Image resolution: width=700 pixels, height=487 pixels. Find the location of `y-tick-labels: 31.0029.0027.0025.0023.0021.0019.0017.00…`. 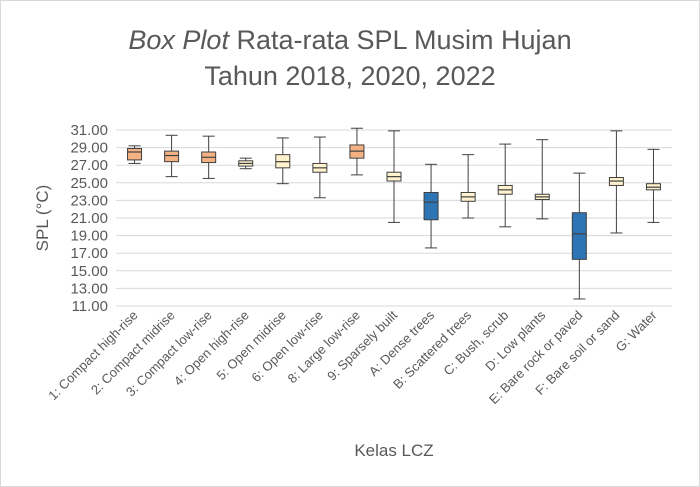

y-tick-labels: 31.0029.0027.0025.0023.0021.0019.0017.00… is located at coordinates (89, 218).